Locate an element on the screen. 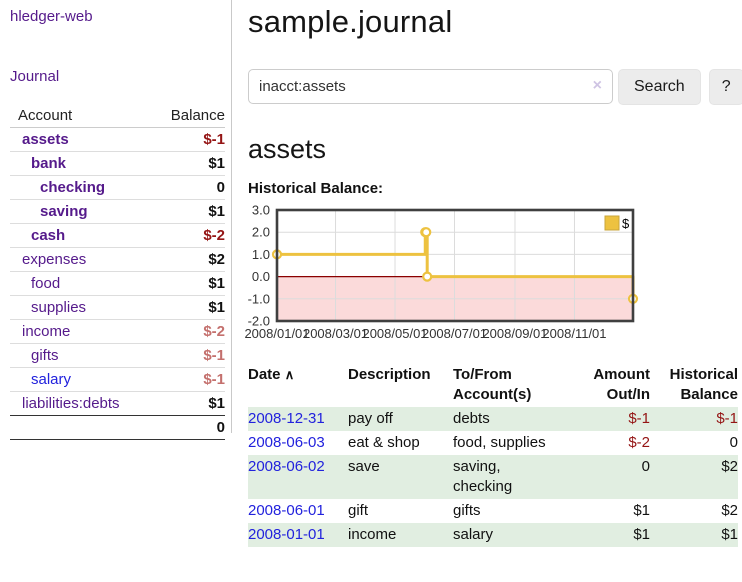 The width and height of the screenshot is (742, 582). account-link: cash is located at coordinates (48, 235).